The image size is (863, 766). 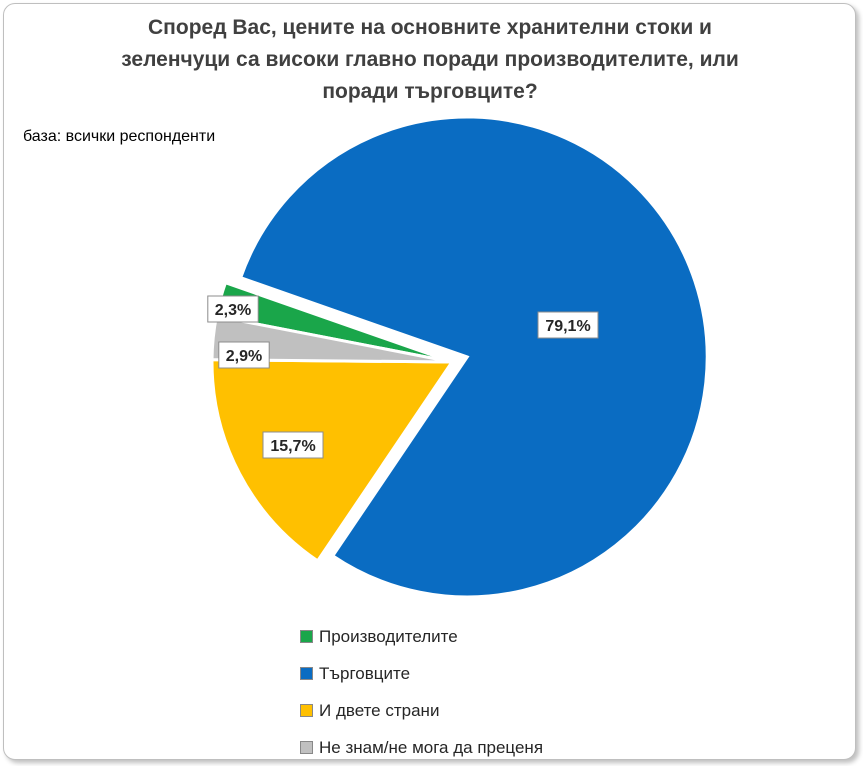 I want to click on legend-item-4: Не знам/не мога да преценя, so click(x=421, y=747).